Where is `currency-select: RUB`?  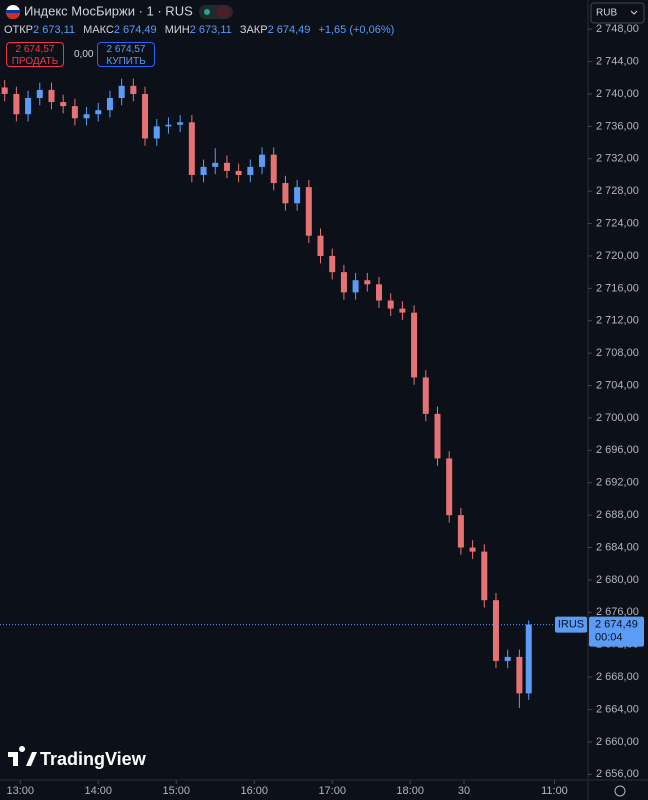
currency-select: RUB is located at coordinates (617, 13).